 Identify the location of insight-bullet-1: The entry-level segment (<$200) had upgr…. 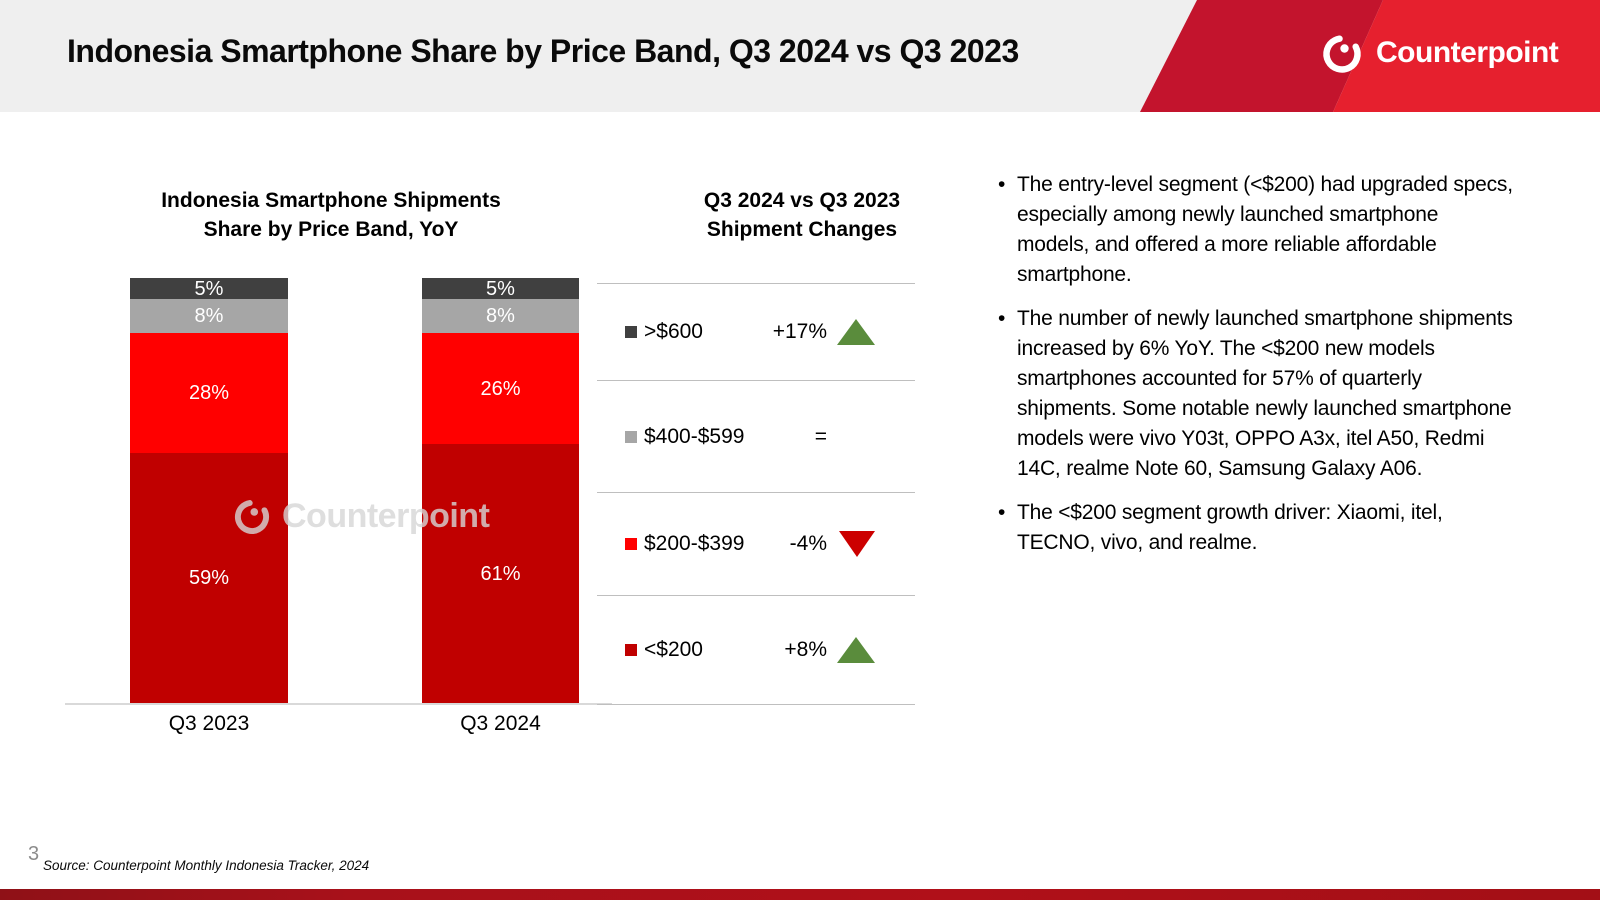
(1256, 230).